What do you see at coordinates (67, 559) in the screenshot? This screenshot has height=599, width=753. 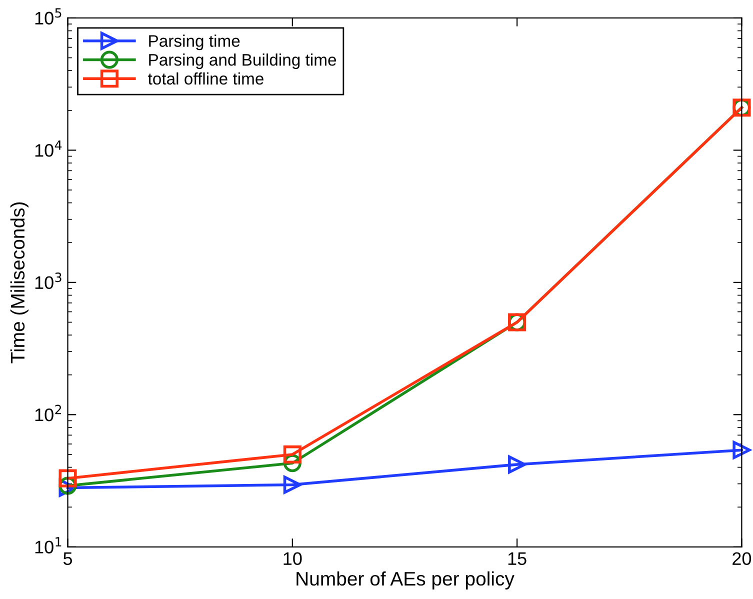 I see `x-tick-label: 5` at bounding box center [67, 559].